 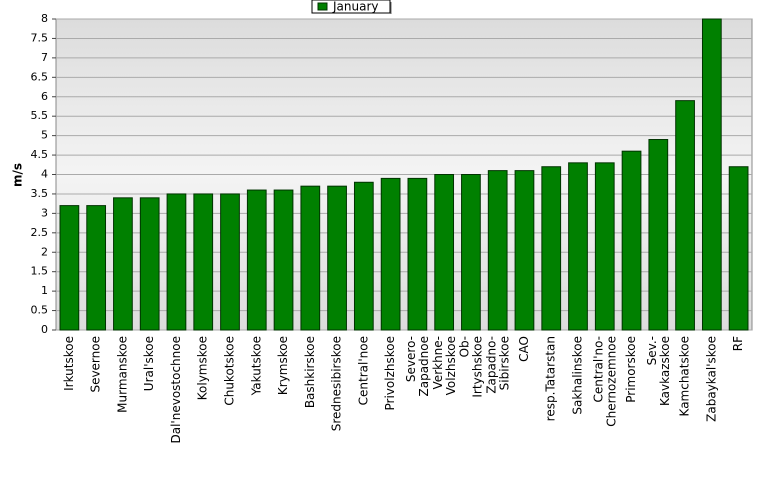 What do you see at coordinates (230, 371) in the screenshot?
I see `x-tick-label: Chukotskoe` at bounding box center [230, 371].